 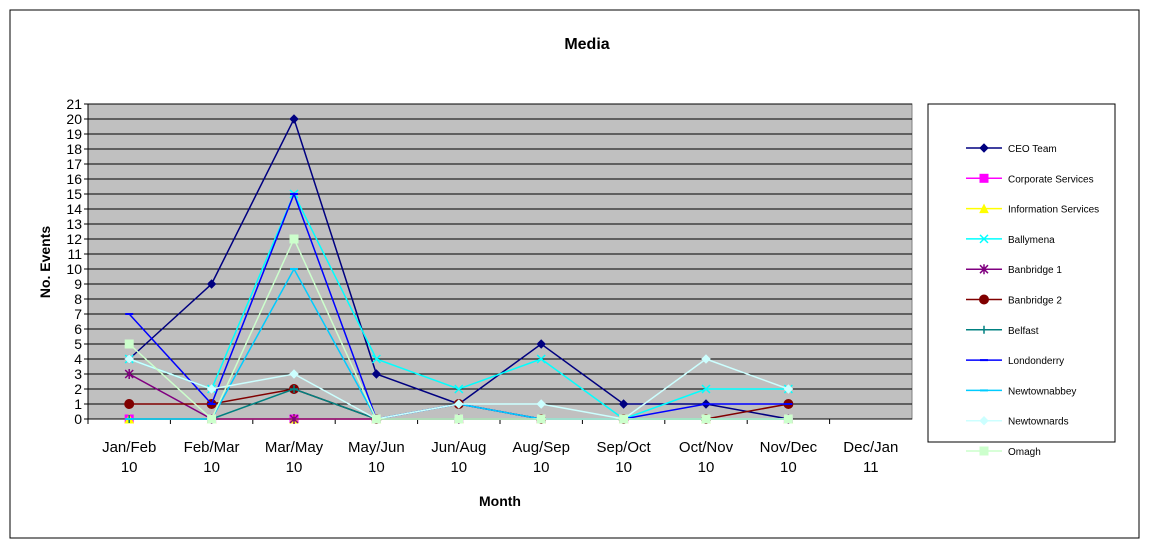 What do you see at coordinates (376, 457) in the screenshot?
I see `x-tick-label: May/Jun 10` at bounding box center [376, 457].